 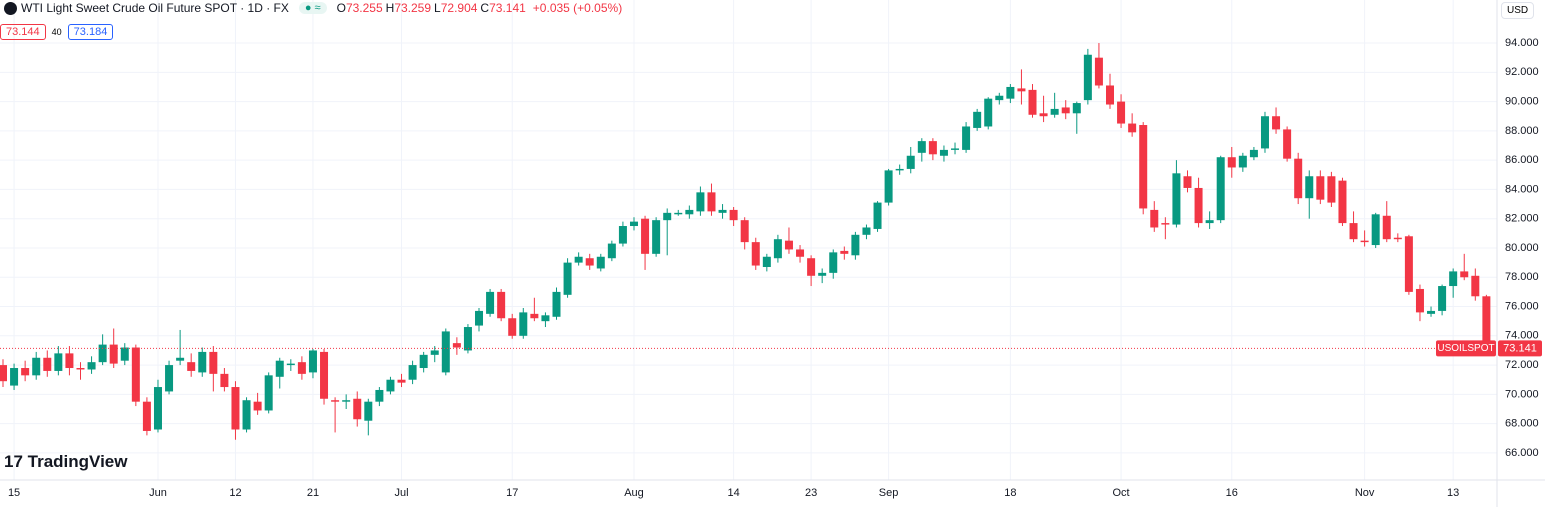 What do you see at coordinates (1522, 189) in the screenshot?
I see `y-tick-label: 84.000` at bounding box center [1522, 189].